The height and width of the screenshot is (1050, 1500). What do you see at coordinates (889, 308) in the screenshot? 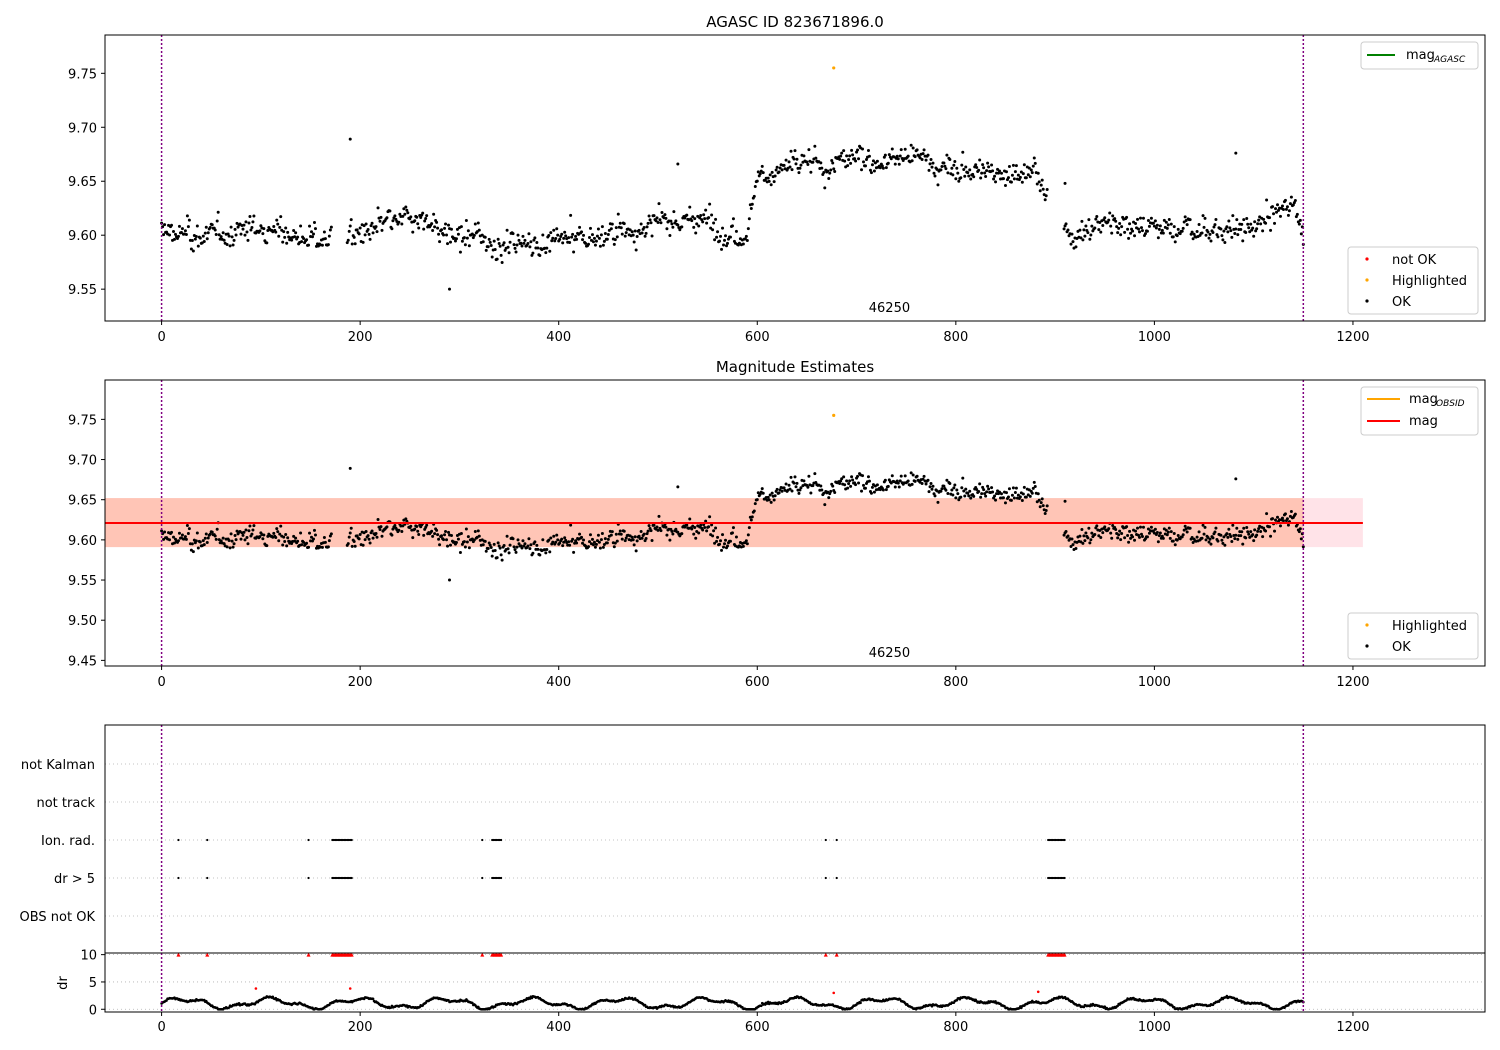
I see `panel1-obsid-label: 46250` at bounding box center [889, 308].